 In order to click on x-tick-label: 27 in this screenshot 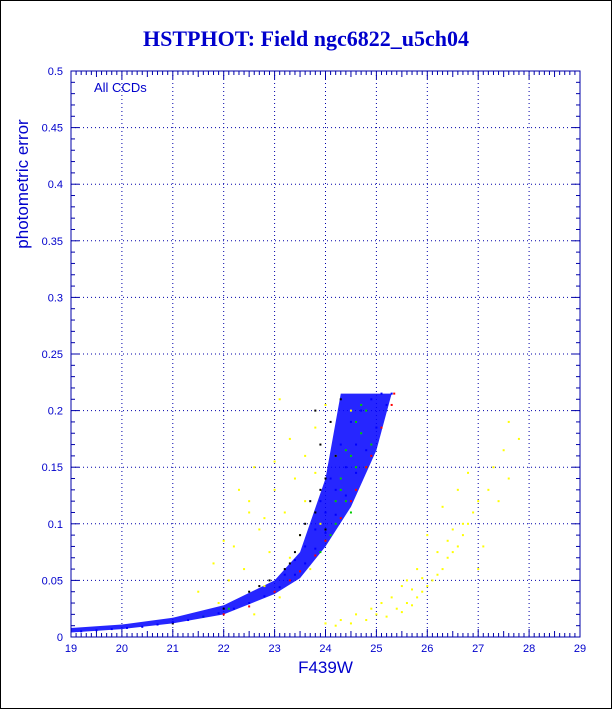, I will do `click(478, 649)`.